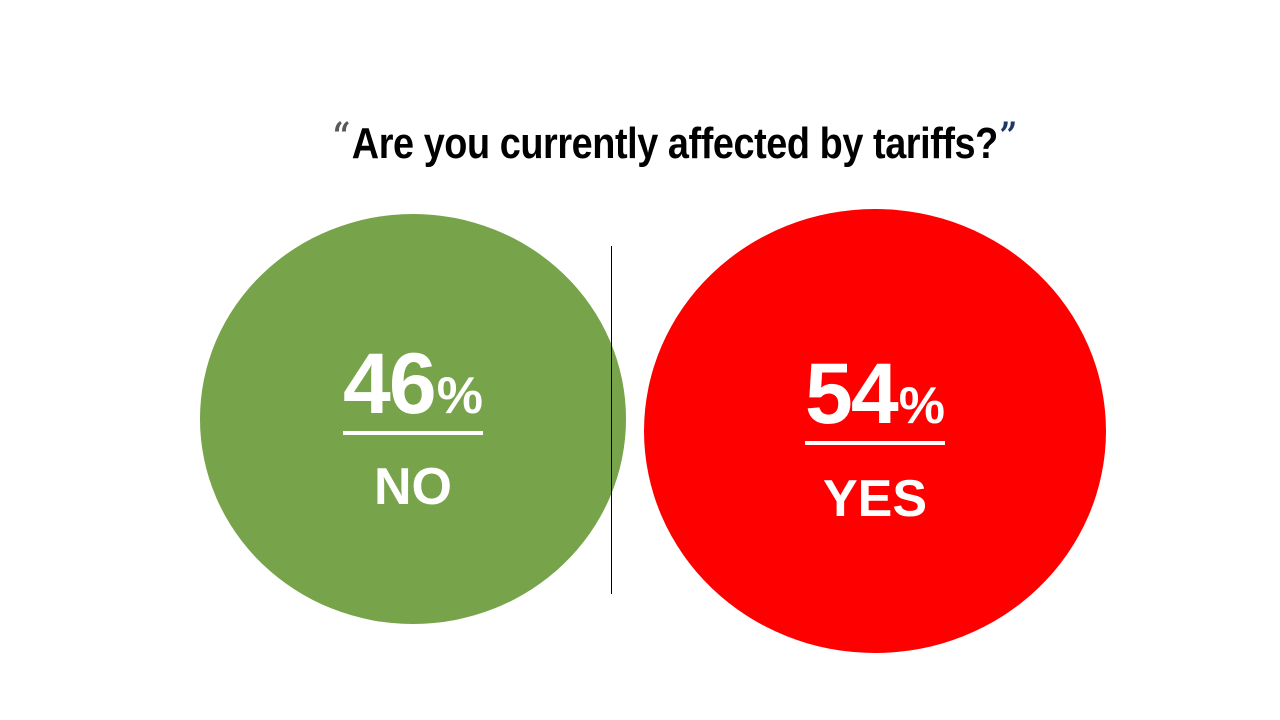 Image resolution: width=1280 pixels, height=720 pixels. Describe the element at coordinates (852, 394) in the screenshot. I see `value-number-yes: 54` at that location.